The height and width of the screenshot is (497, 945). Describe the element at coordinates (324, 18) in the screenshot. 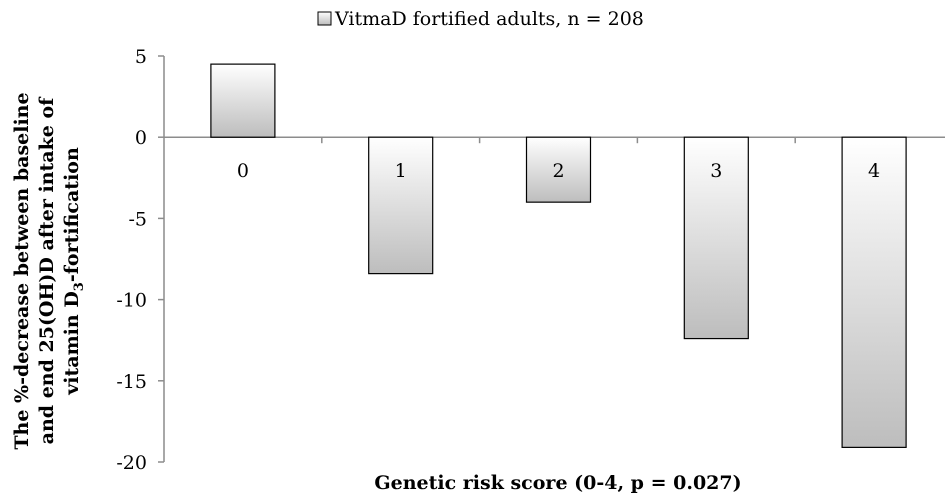

I see `legend-swatch` at that location.